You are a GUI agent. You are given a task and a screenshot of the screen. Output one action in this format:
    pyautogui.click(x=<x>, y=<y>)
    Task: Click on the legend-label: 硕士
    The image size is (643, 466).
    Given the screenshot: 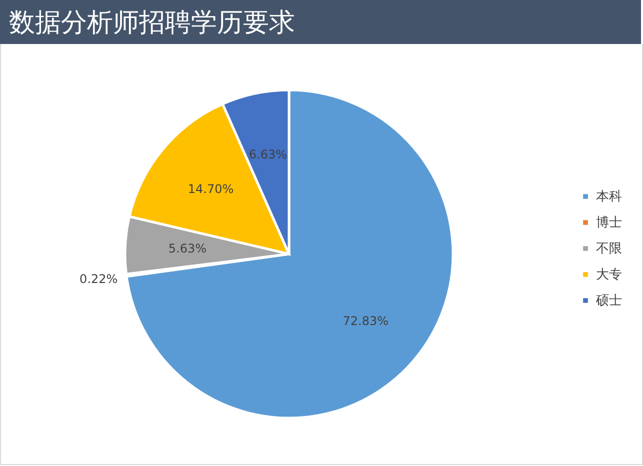 What is the action you would take?
    pyautogui.click(x=608, y=301)
    